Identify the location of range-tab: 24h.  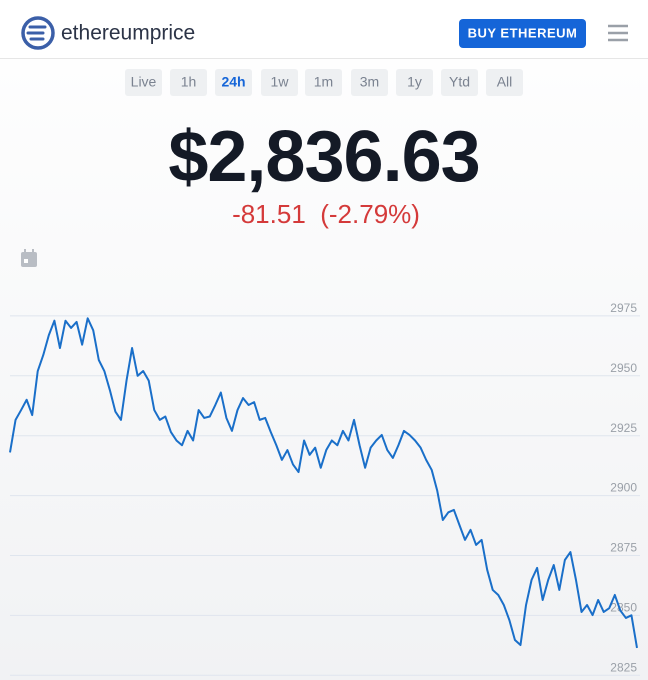
(233, 82).